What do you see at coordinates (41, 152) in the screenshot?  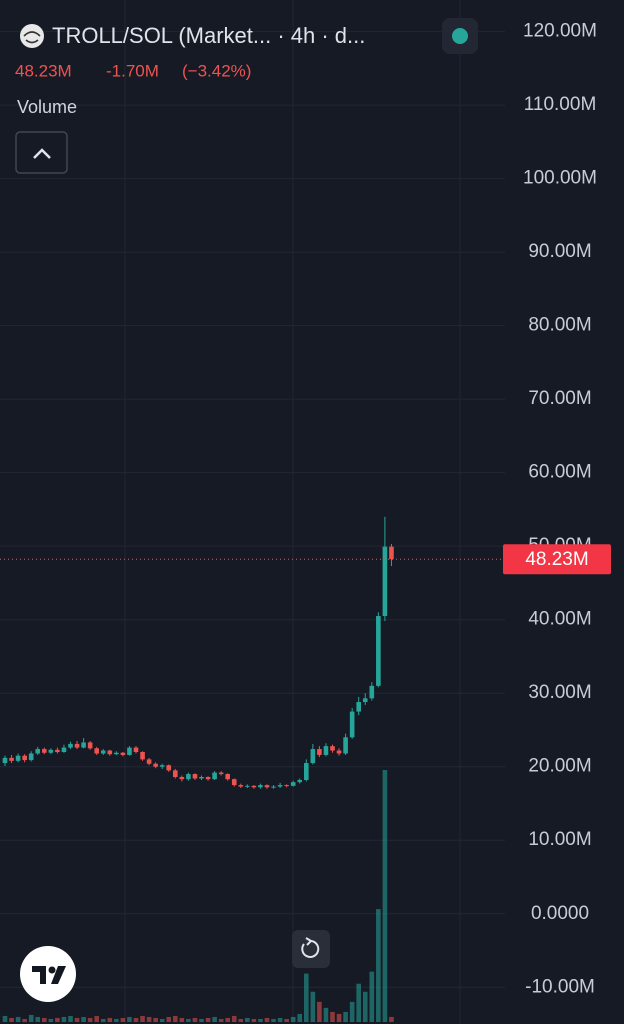 I see `collapse-button` at bounding box center [41, 152].